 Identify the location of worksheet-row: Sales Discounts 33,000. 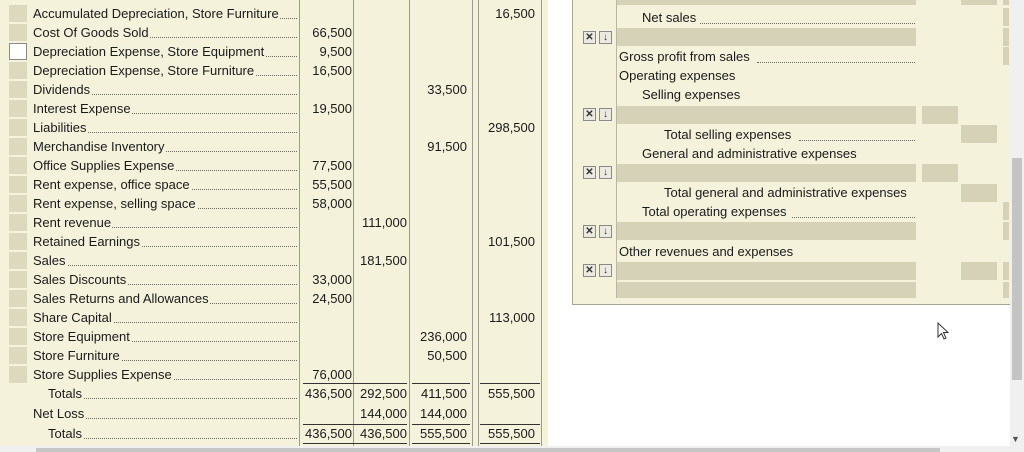
(274, 279).